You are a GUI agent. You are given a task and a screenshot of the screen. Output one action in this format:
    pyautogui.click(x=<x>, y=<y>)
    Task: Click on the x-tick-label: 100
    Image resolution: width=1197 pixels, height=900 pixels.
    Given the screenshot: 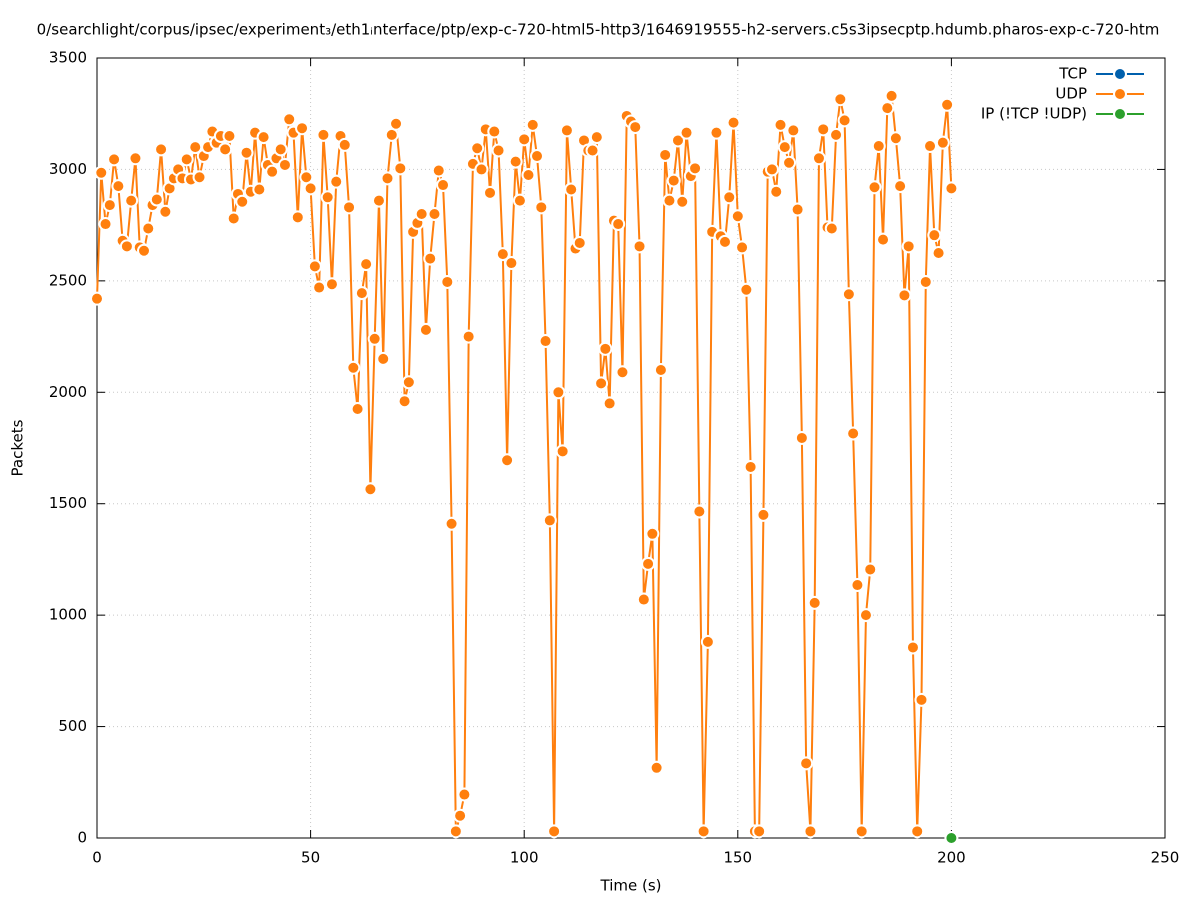 What is the action you would take?
    pyautogui.click(x=524, y=858)
    